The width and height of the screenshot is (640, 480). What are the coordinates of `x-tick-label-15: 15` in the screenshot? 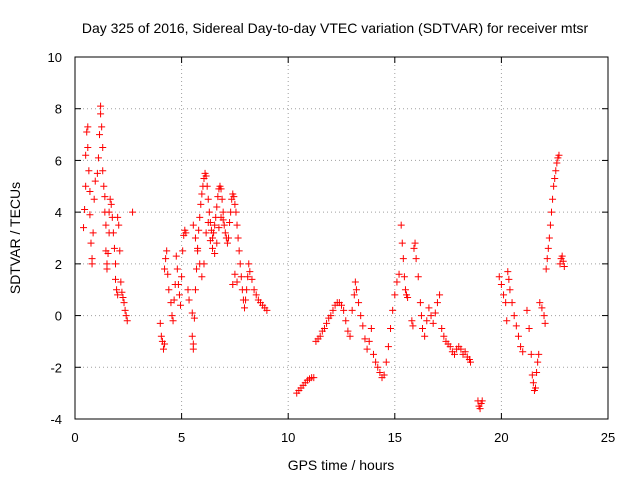 It's located at (395, 437).